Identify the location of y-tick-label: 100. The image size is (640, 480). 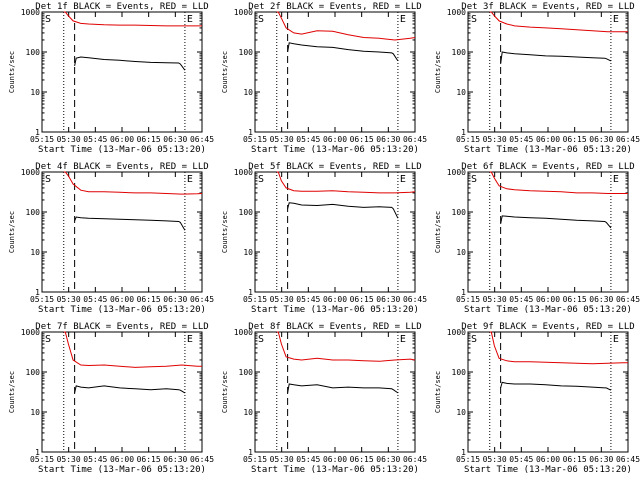
(33, 212).